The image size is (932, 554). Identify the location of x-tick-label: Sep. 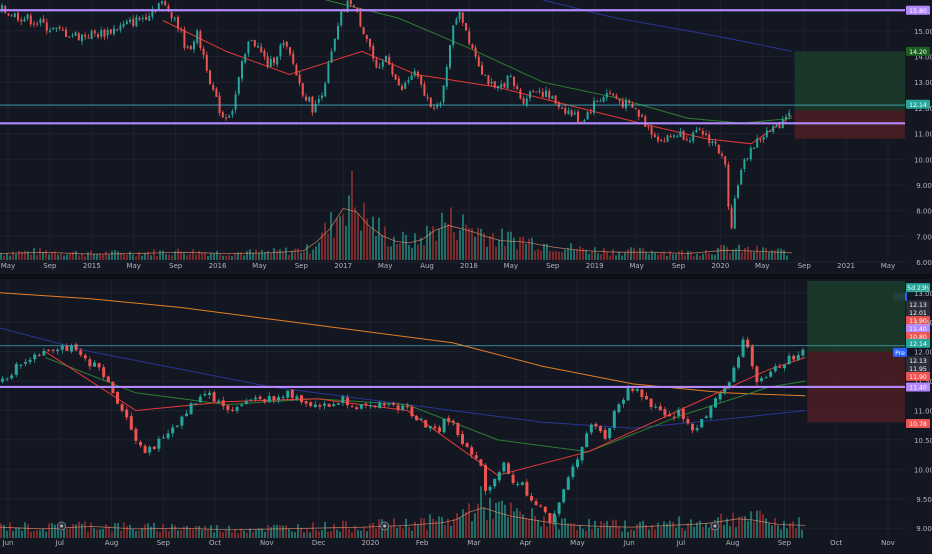
(302, 266).